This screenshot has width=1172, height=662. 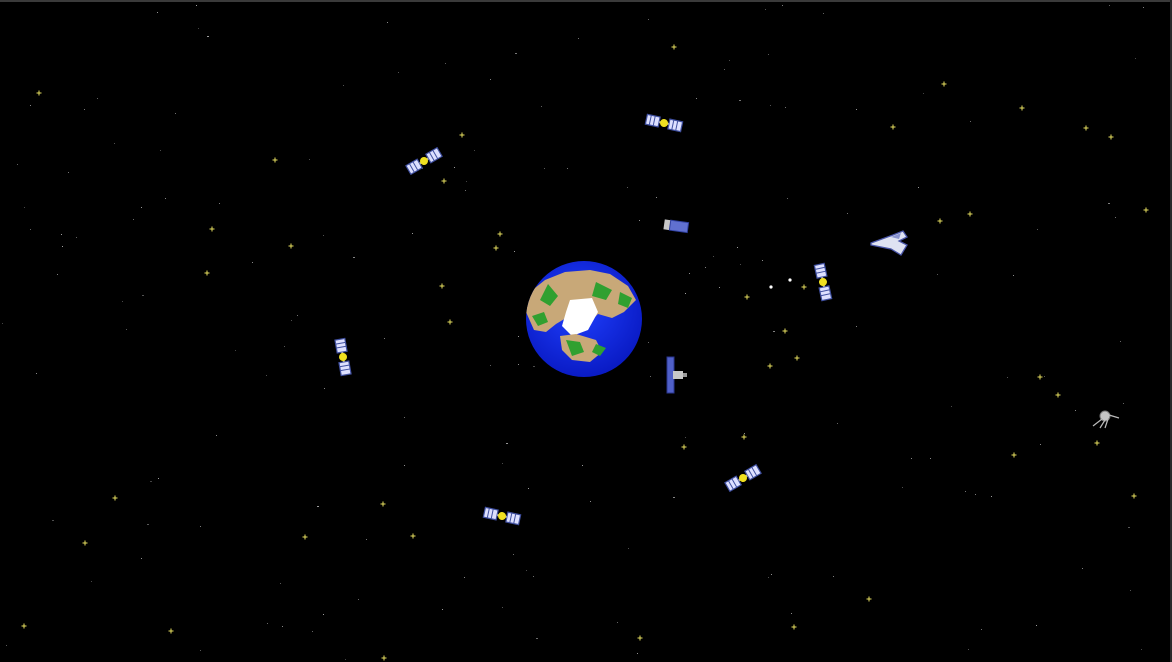 What do you see at coordinates (586, 1) in the screenshot?
I see `window-top-edge` at bounding box center [586, 1].